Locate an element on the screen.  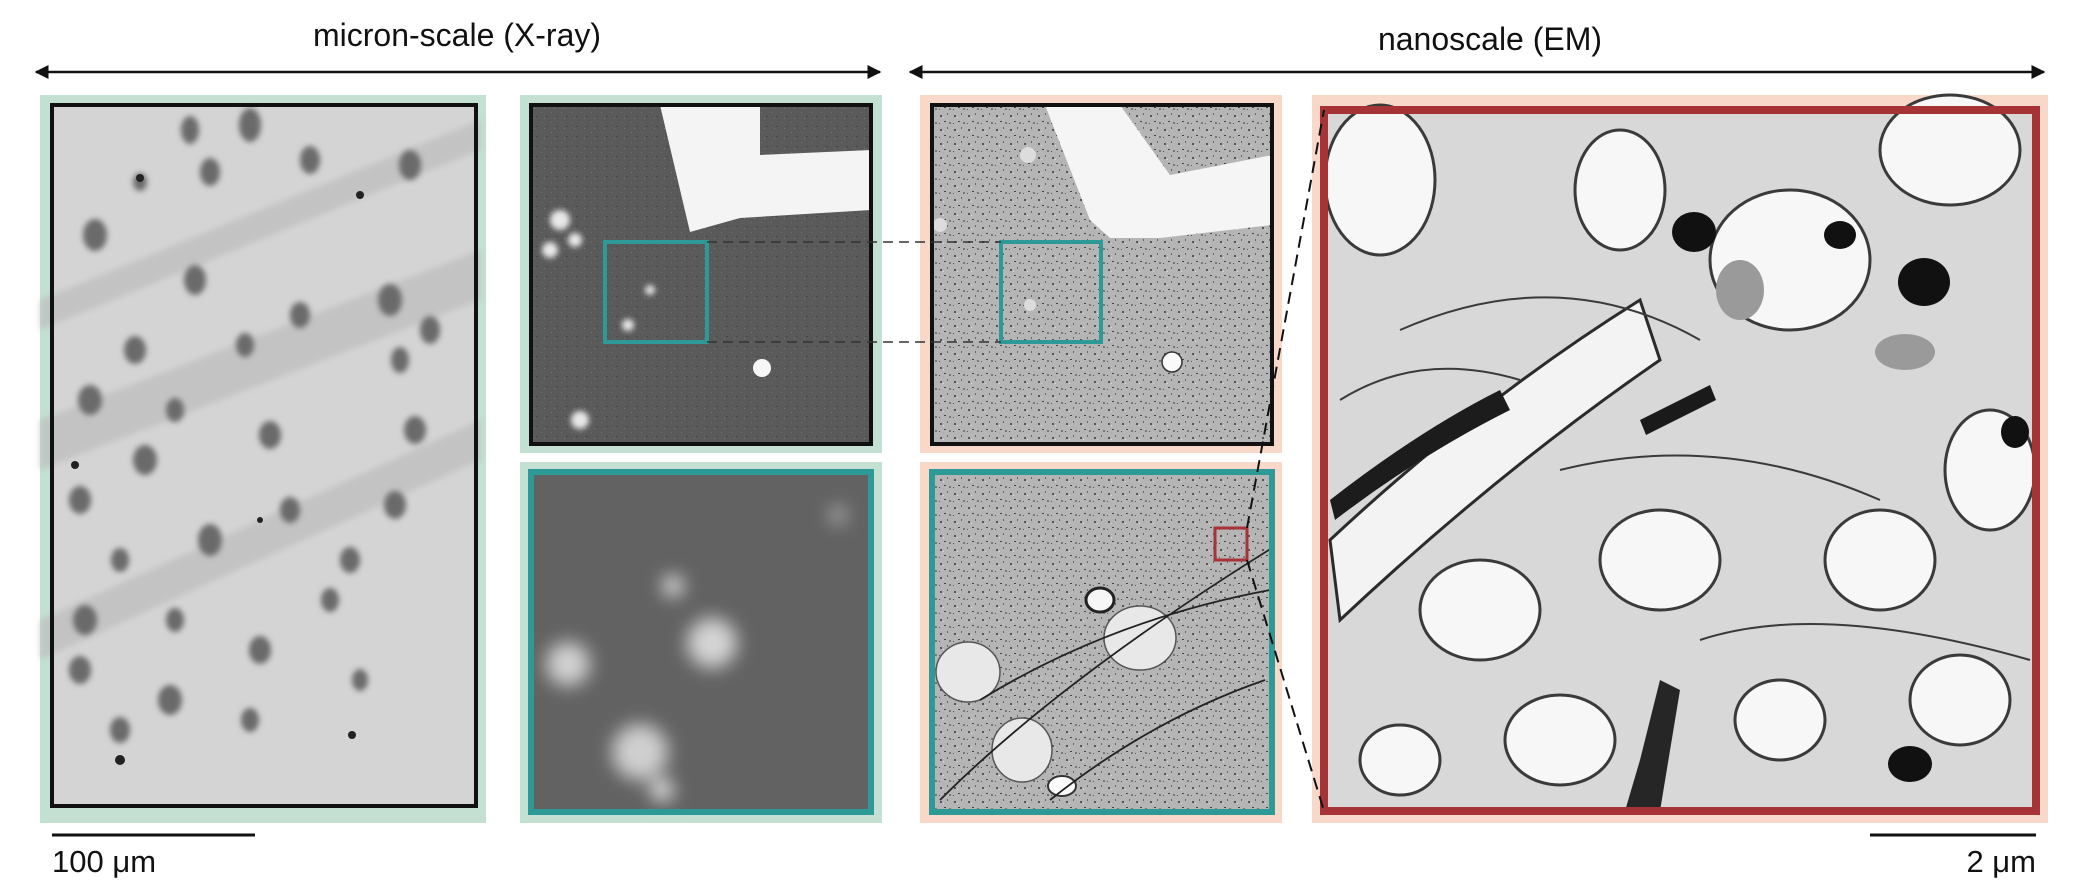
em-zoom-image is located at coordinates (1102, 642).